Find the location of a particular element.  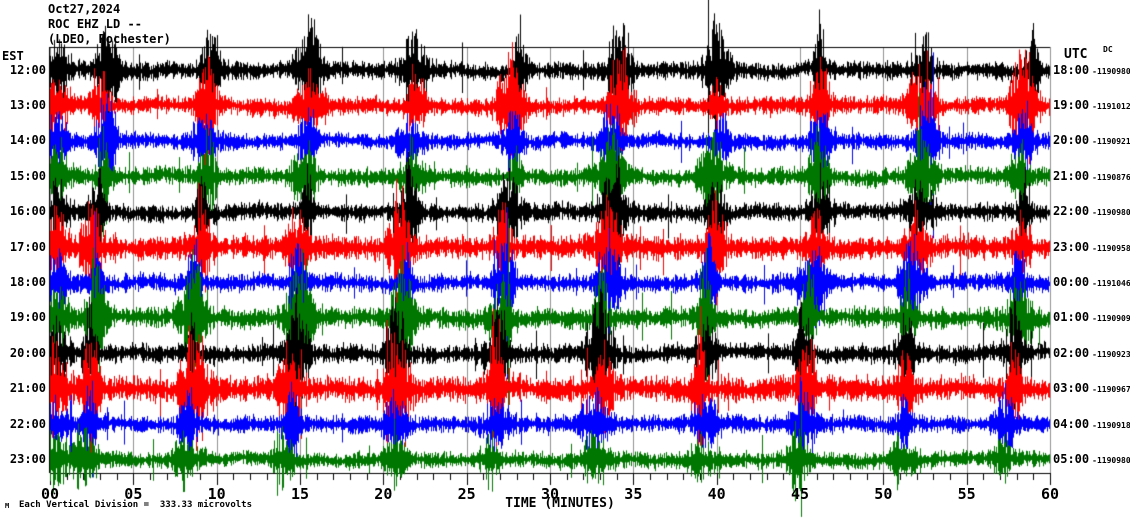

left-timezone-label: EST is located at coordinates (13, 56).